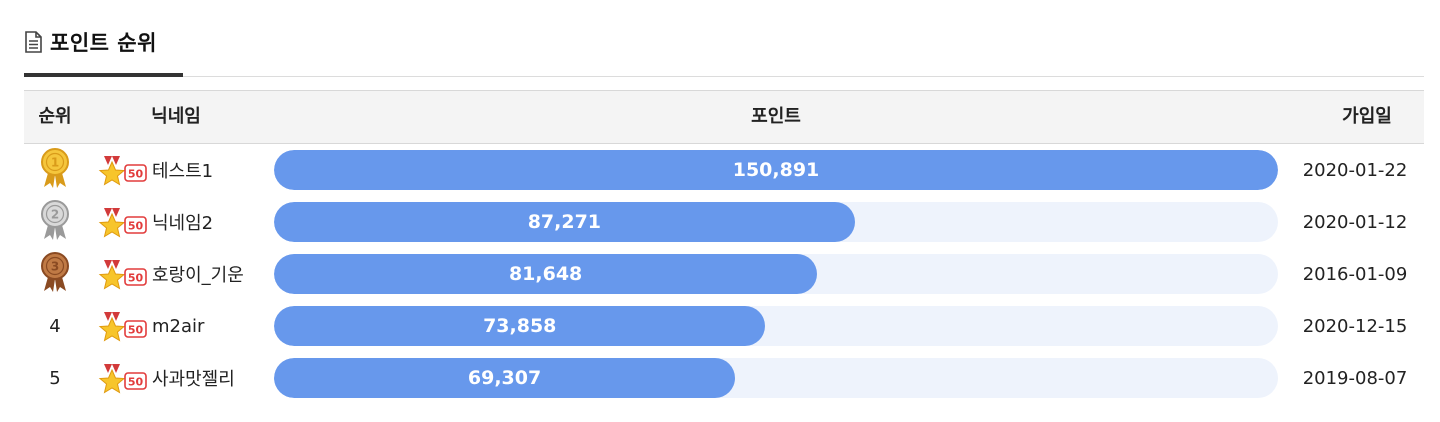  I want to click on document-icon, so click(33, 42).